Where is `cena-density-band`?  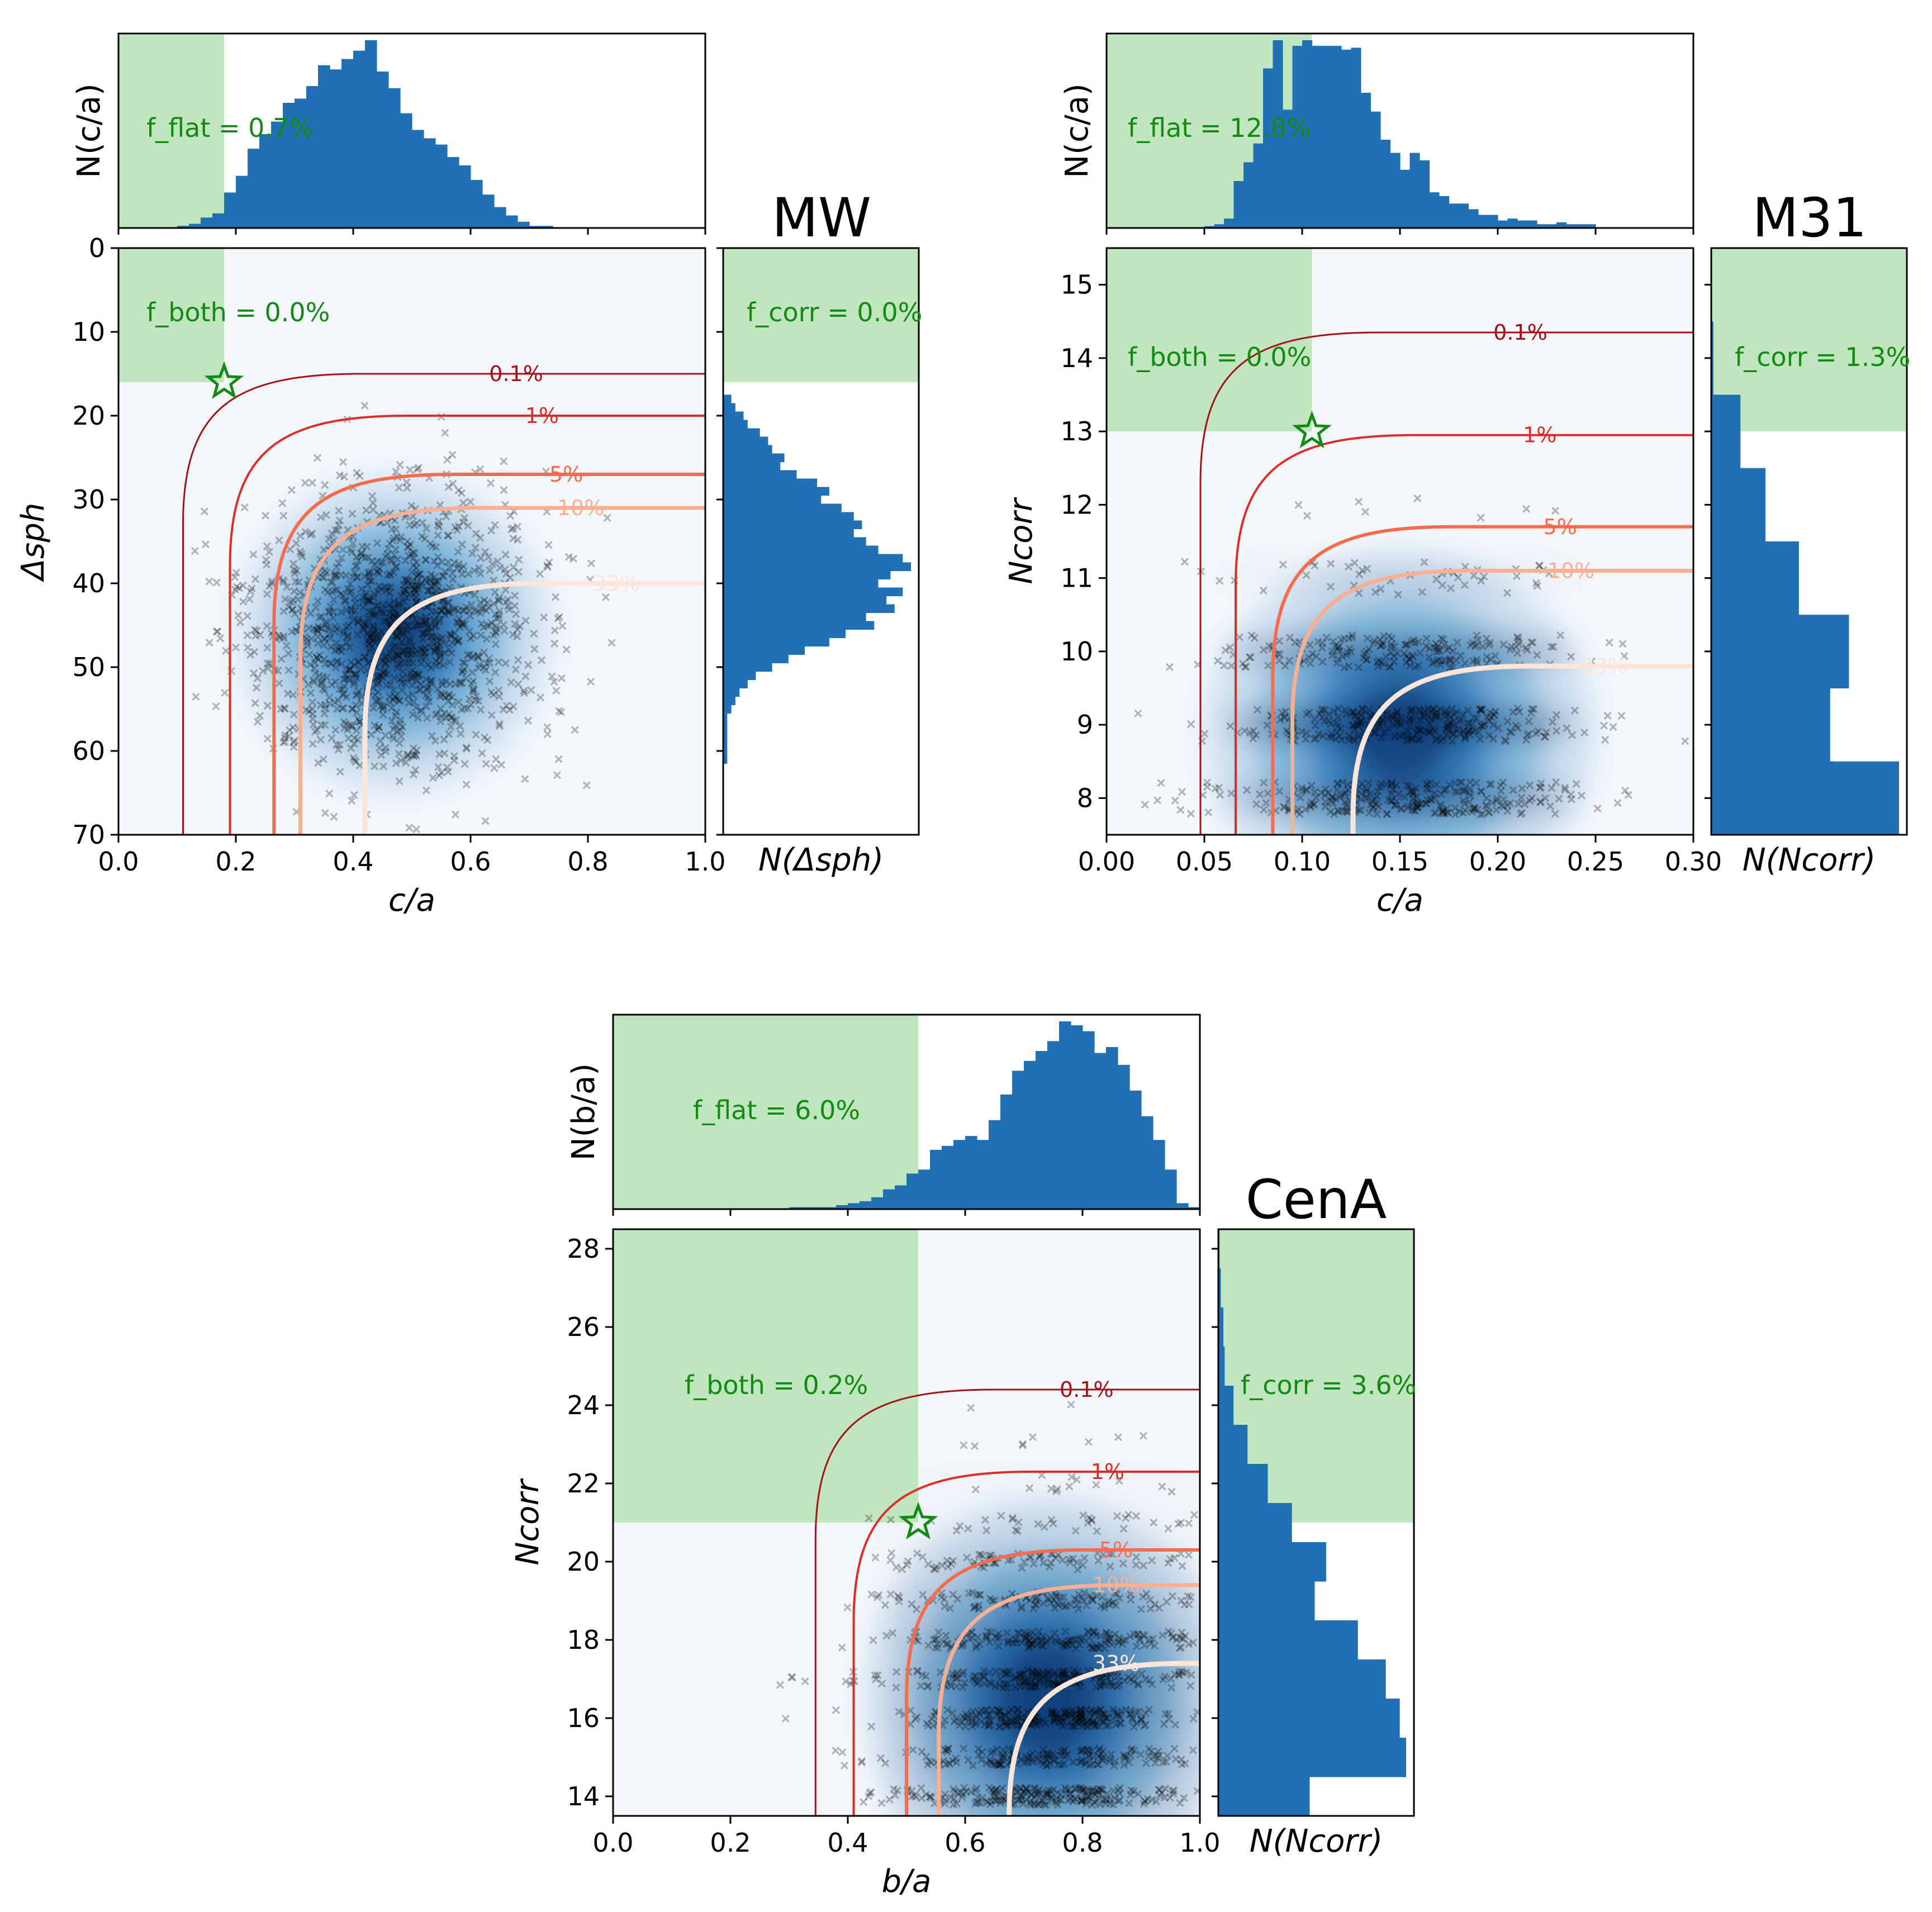
cena-density-band is located at coordinates (1041, 1718).